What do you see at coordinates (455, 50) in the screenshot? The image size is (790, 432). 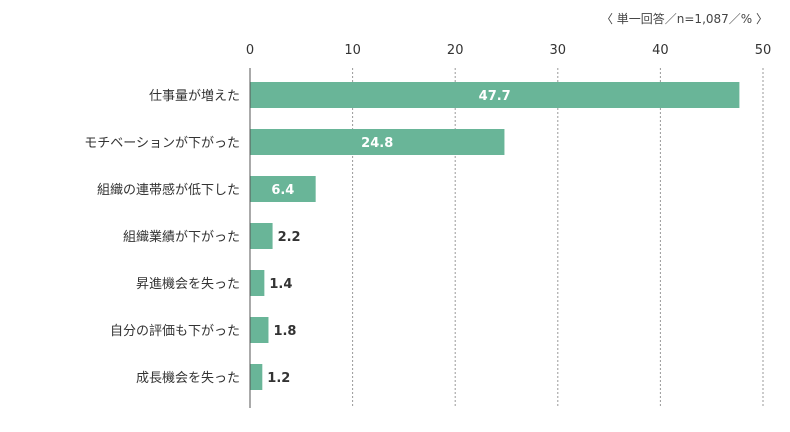 I see `x-tick-label: 20` at bounding box center [455, 50].